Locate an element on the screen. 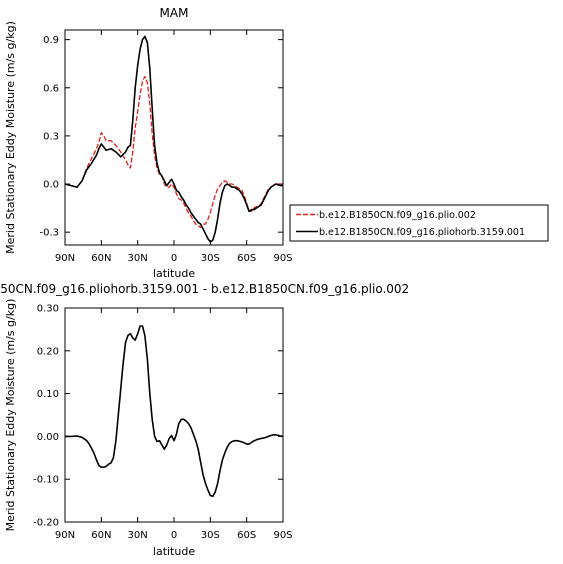  y-tick-label: -0.10 is located at coordinates (46, 480).